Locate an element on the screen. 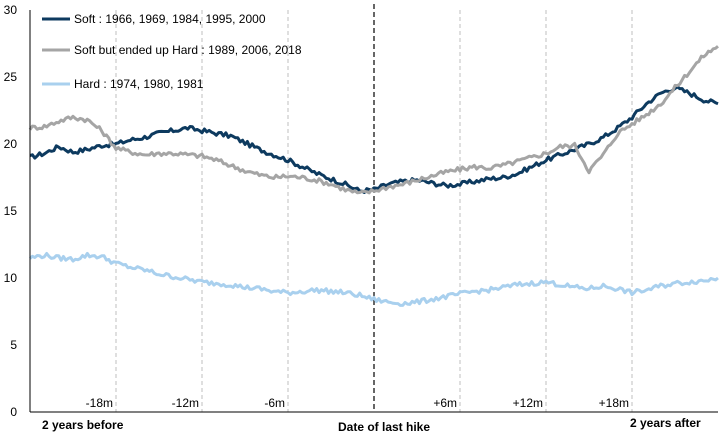  y-tick-label-5: 25 is located at coordinates (11, 77).